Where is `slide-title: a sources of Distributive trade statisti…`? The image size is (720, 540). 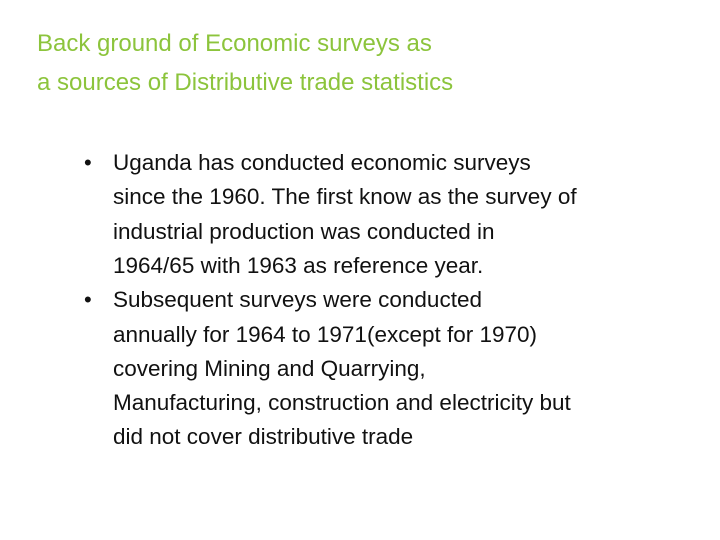
slide-title: a sources of Distributive trade statisti… is located at coordinates (245, 82).